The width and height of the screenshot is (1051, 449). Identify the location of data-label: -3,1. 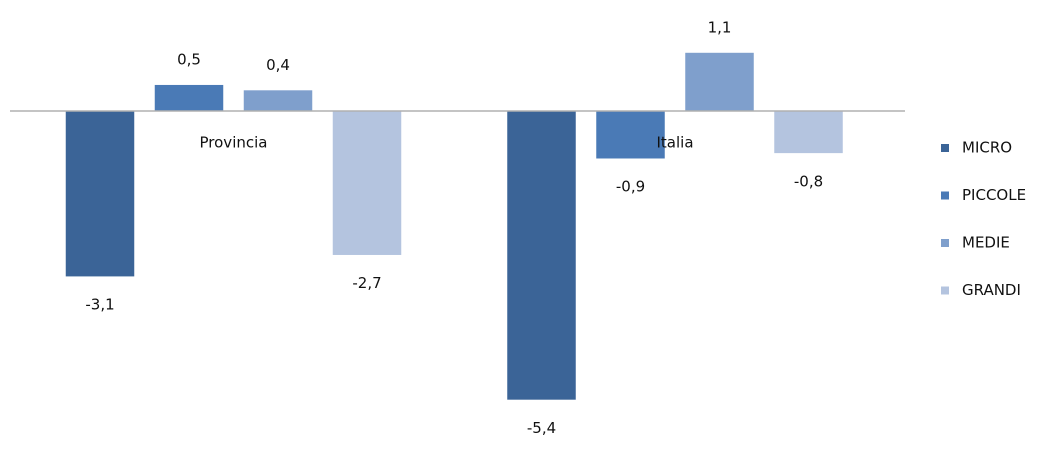
(99, 305).